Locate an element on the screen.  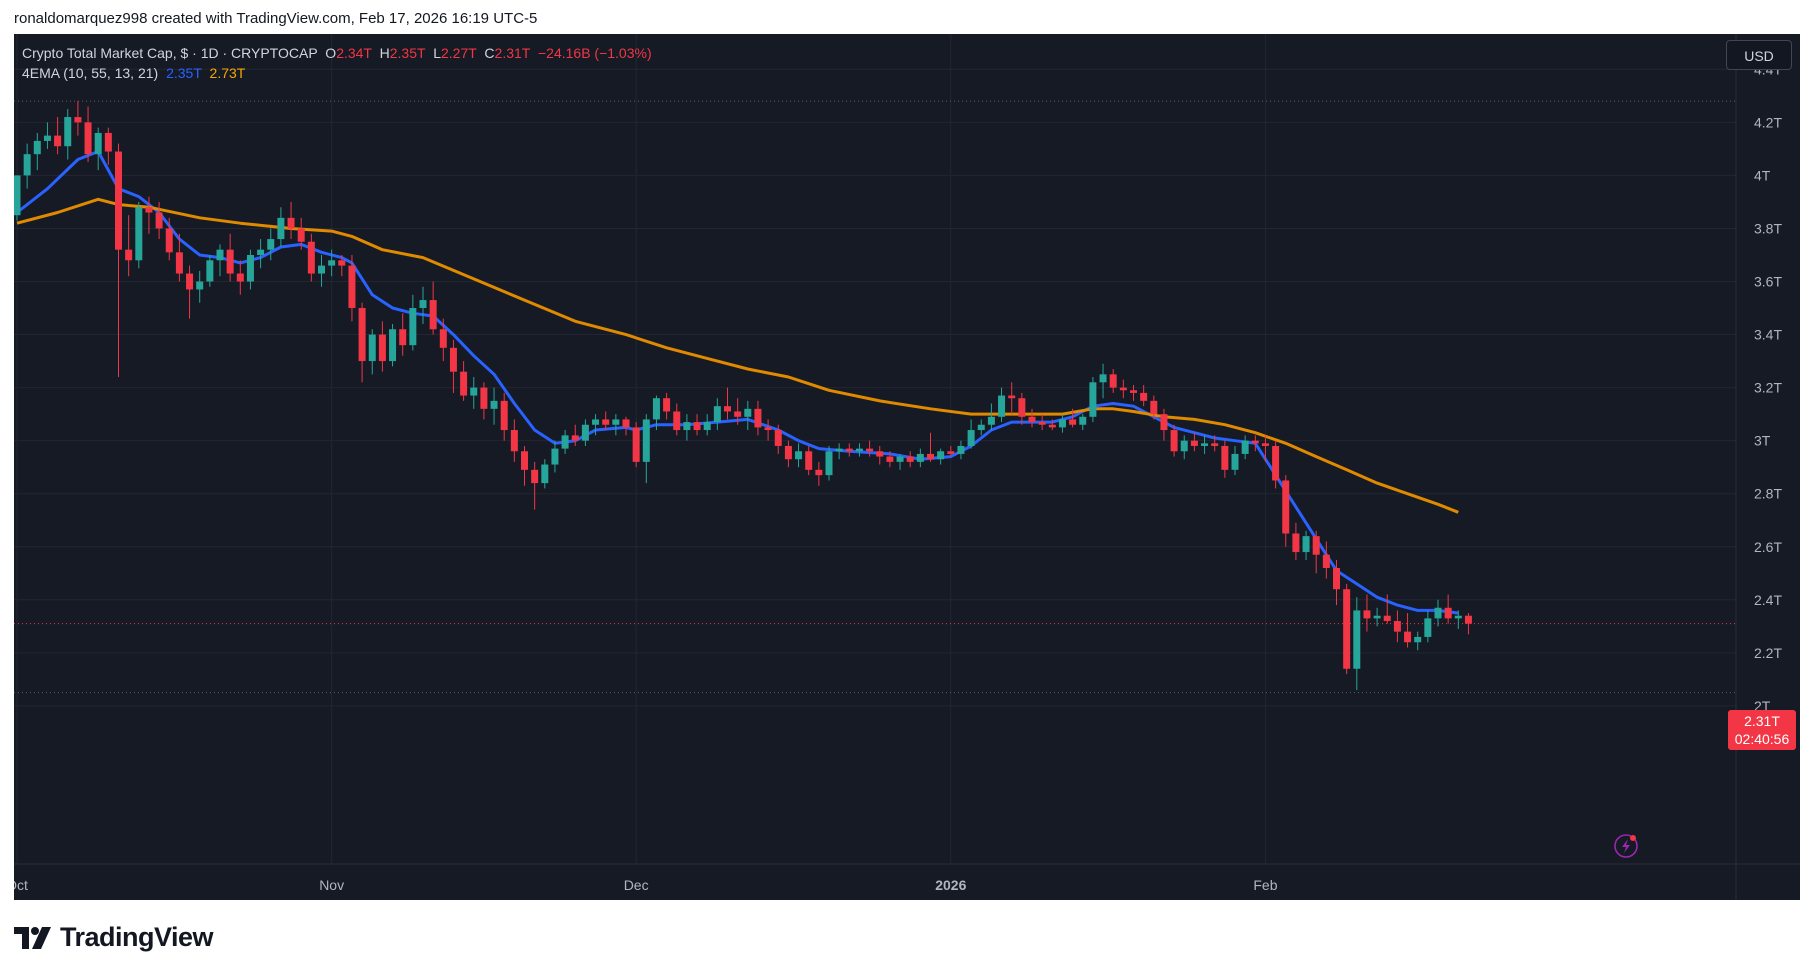
y-tick-label: 3.8T is located at coordinates (1768, 228).